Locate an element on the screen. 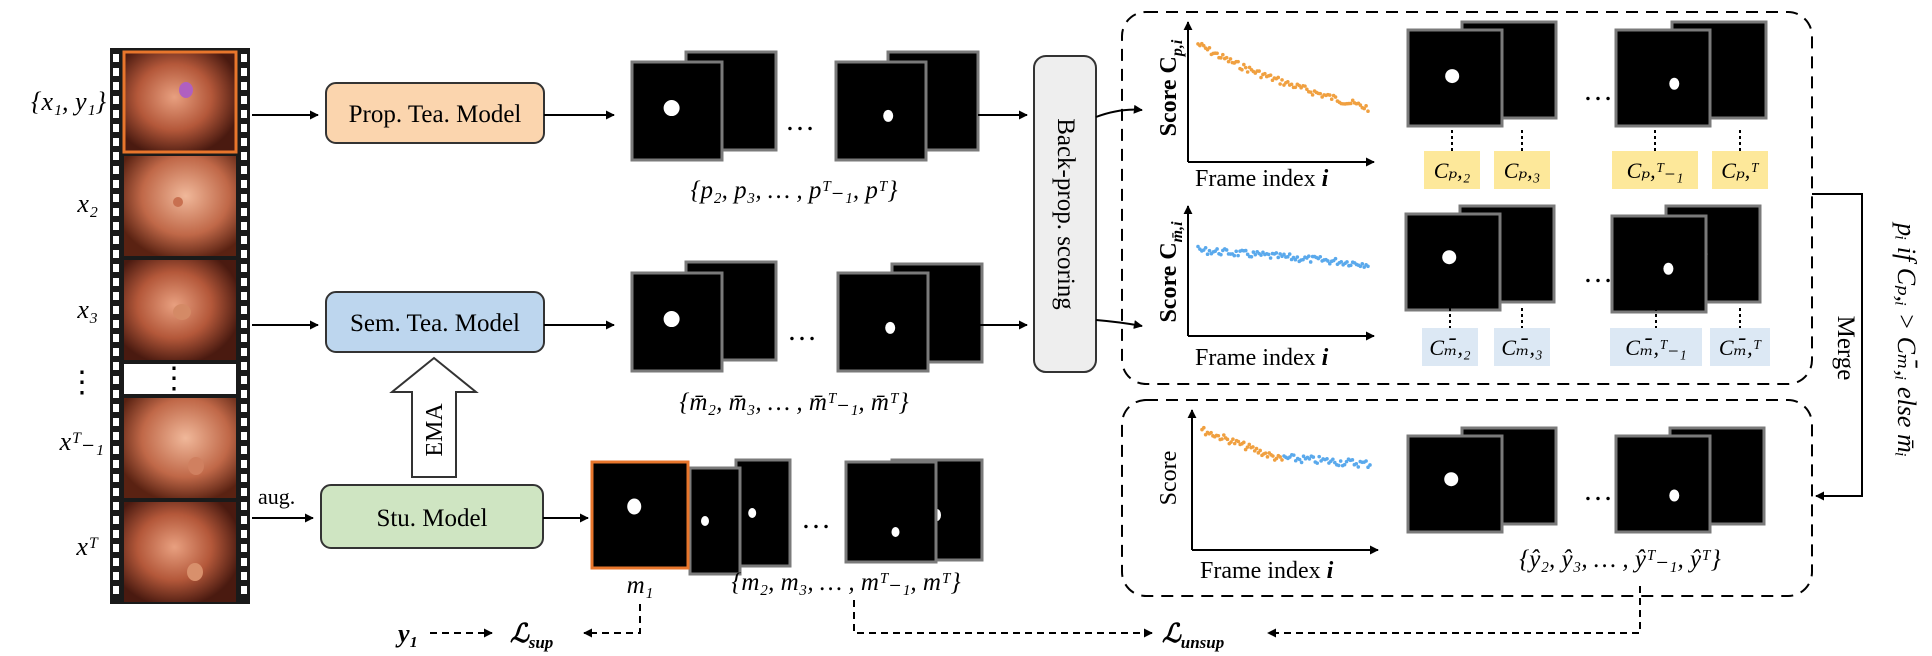  sup-loss: ℒsup is located at coordinates (531, 635).